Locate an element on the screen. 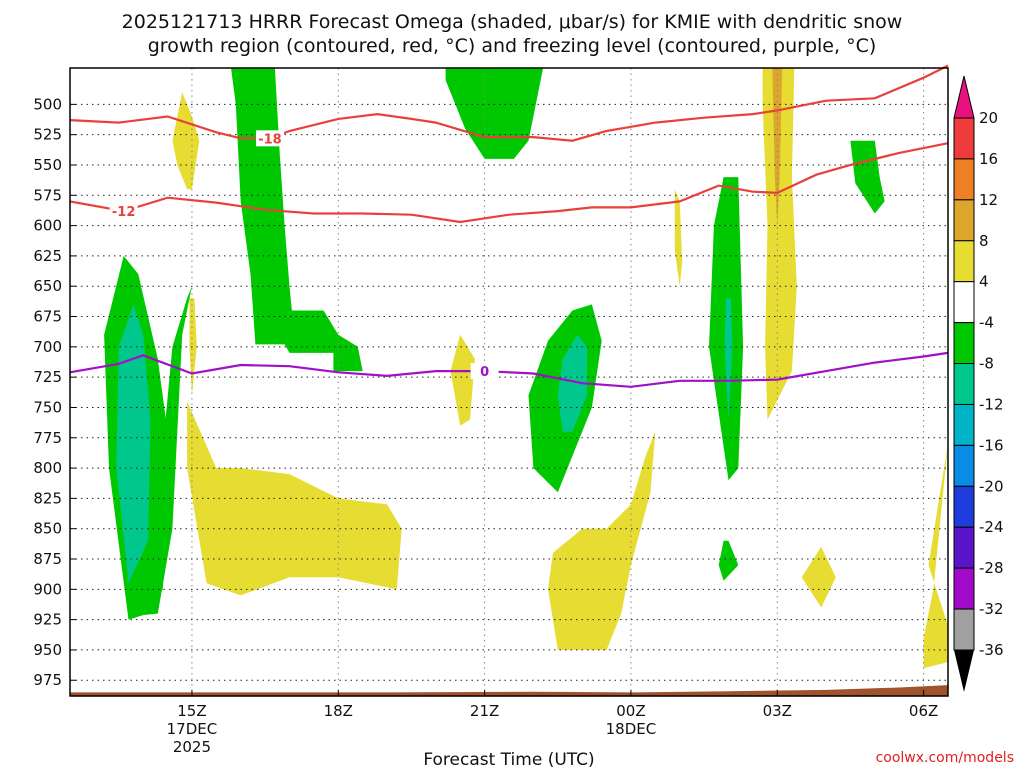 The image size is (1024, 768). ytick-label-925: 925 is located at coordinates (47, 620).